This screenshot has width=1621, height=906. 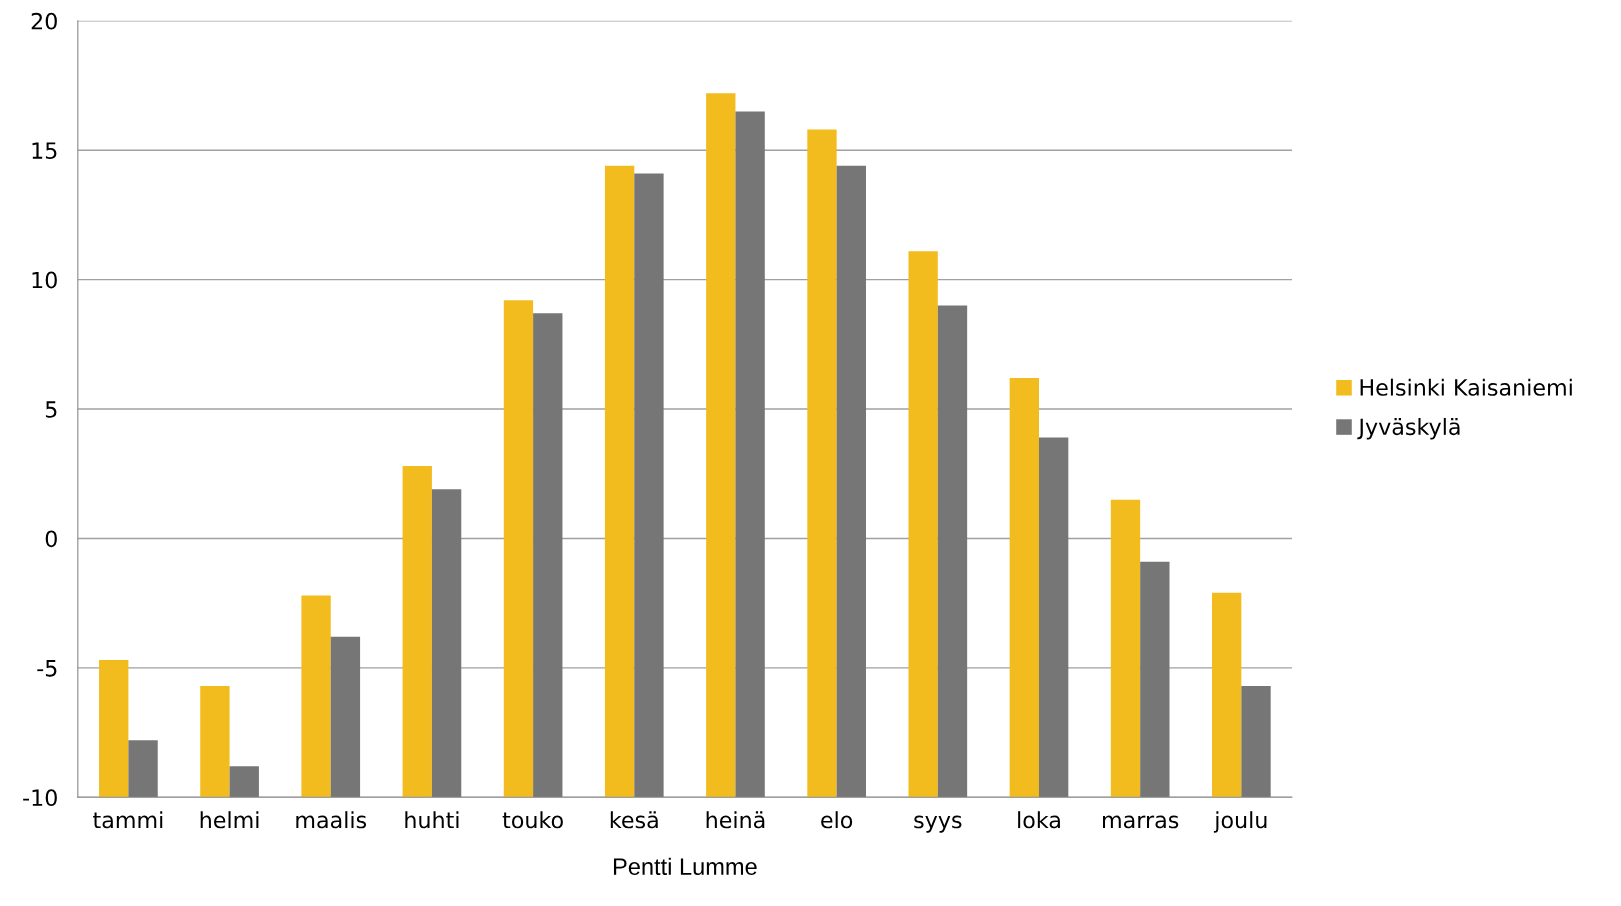 What do you see at coordinates (837, 820) in the screenshot?
I see `x-tick-label: elo` at bounding box center [837, 820].